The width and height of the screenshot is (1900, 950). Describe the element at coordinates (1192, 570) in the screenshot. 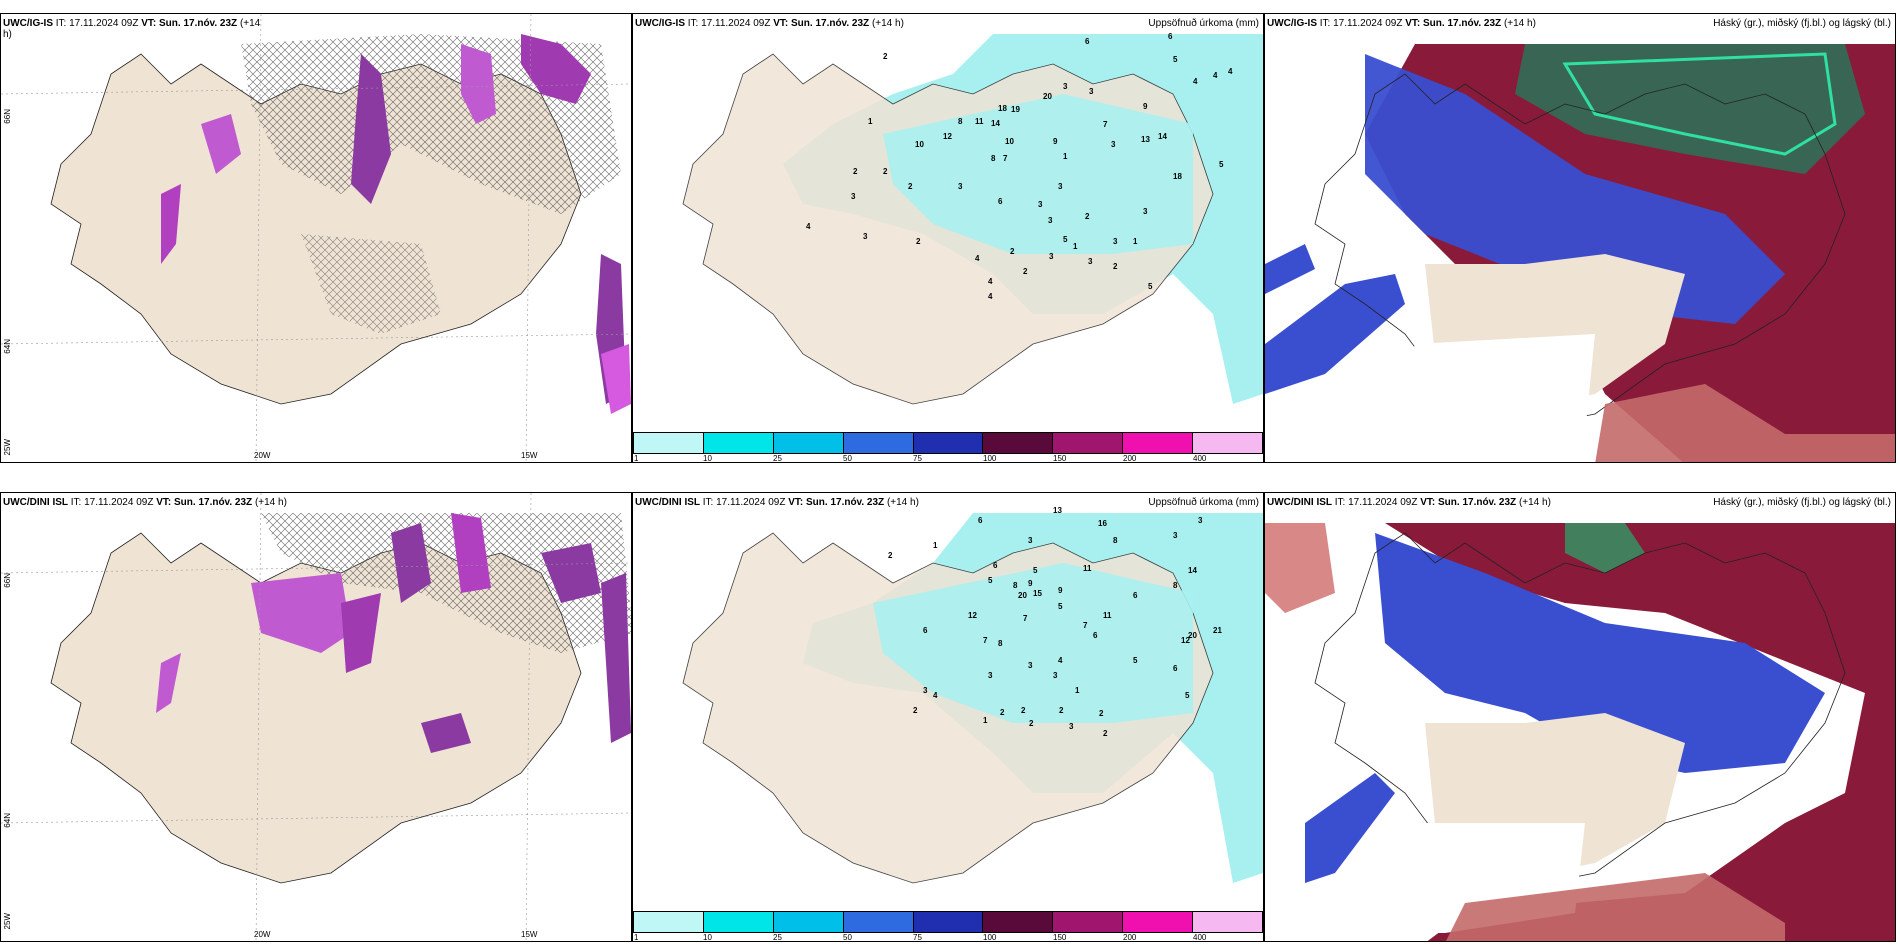

I see `precip-value: 14` at that location.